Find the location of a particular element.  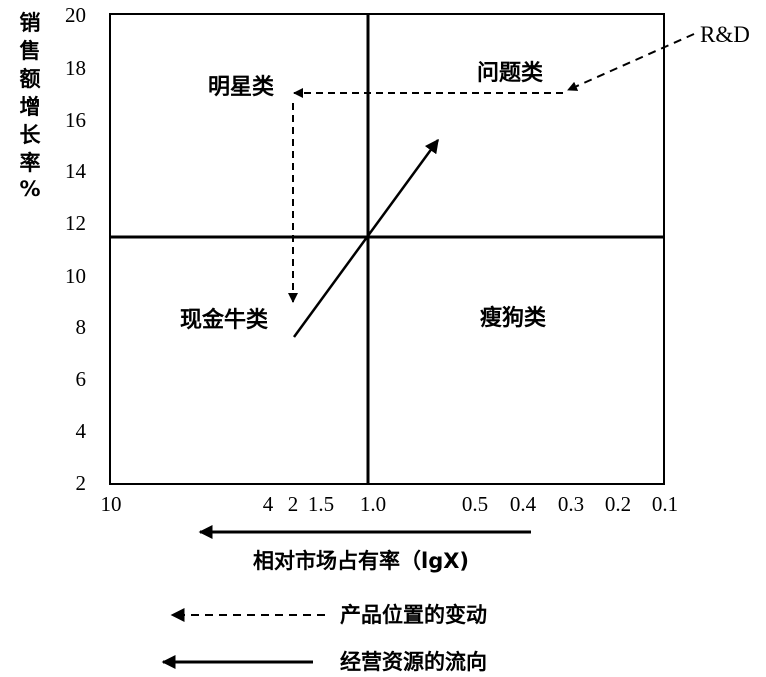

y-tick-label: 10 is located at coordinates (75, 276).